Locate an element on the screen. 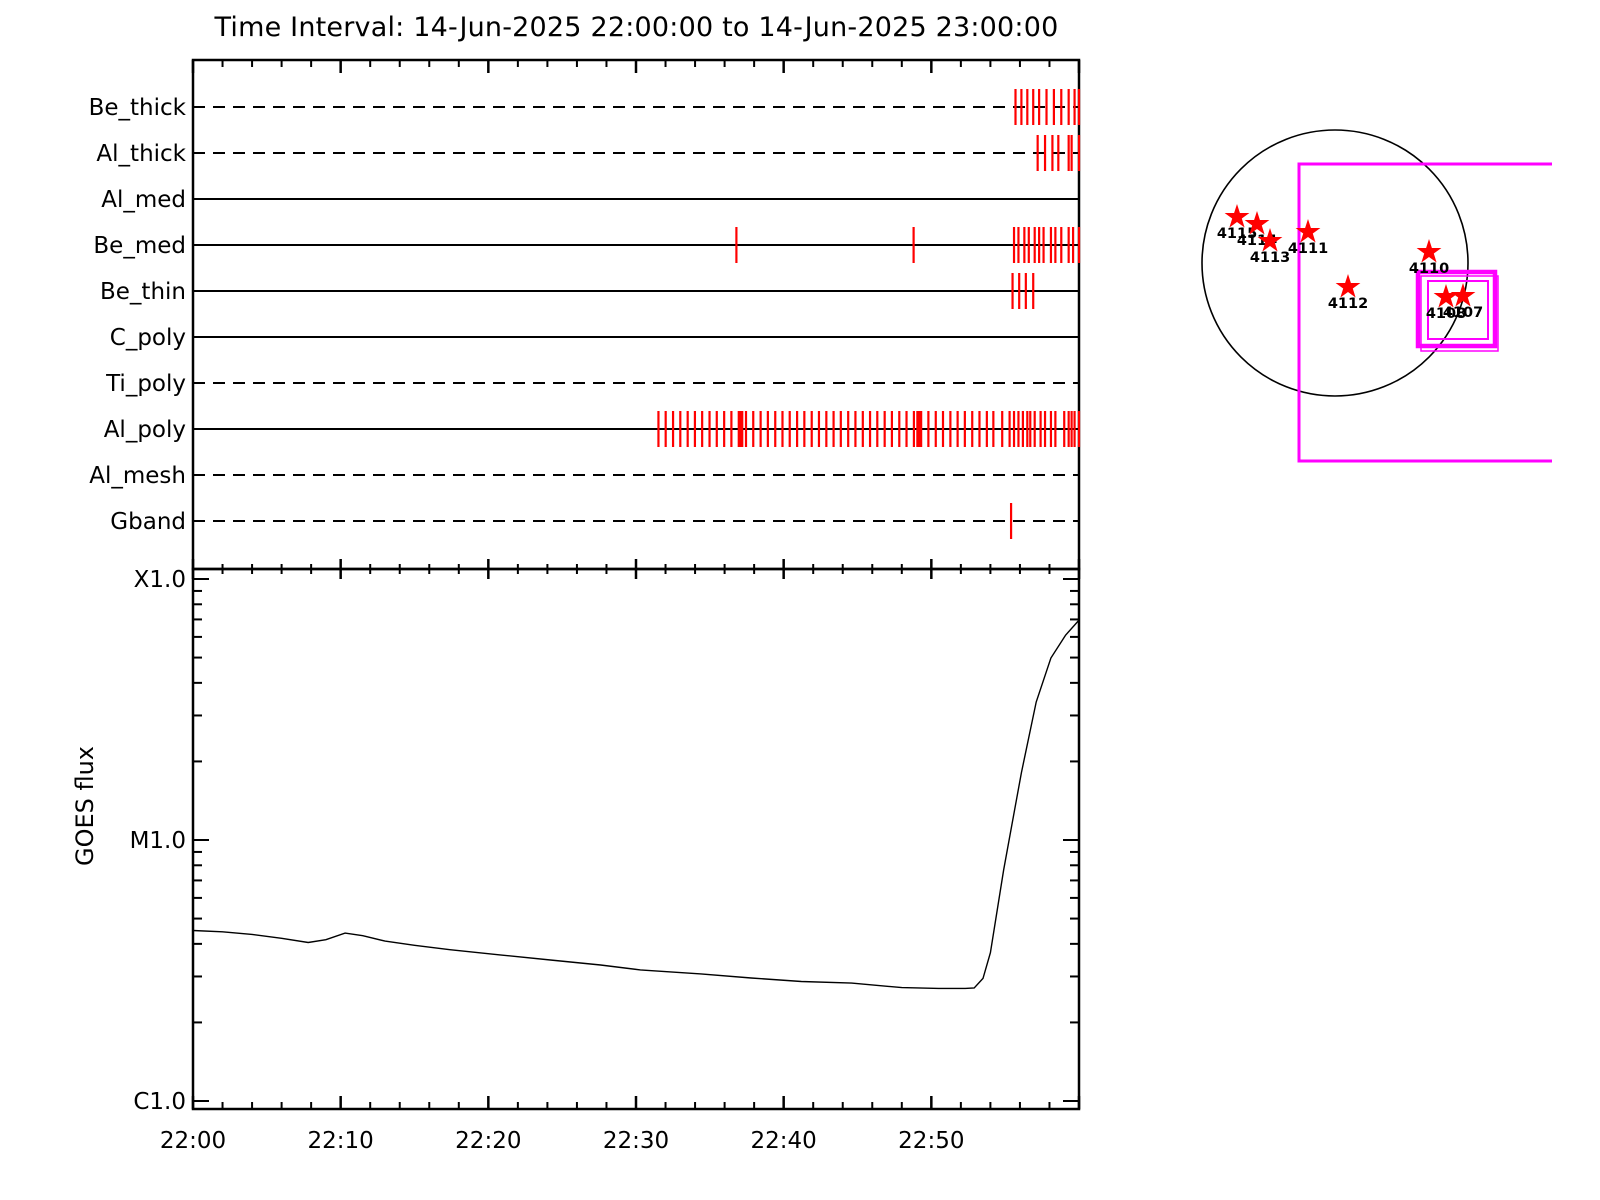  timeline-row-C_poly: C_poly is located at coordinates (594, 338).